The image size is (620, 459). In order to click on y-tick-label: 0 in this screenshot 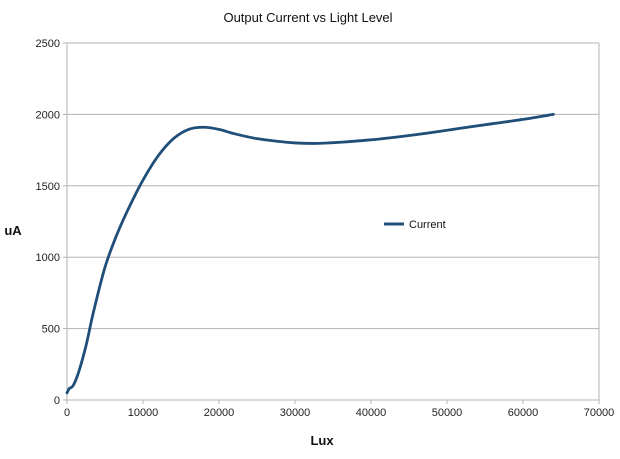, I will do `click(57, 401)`.